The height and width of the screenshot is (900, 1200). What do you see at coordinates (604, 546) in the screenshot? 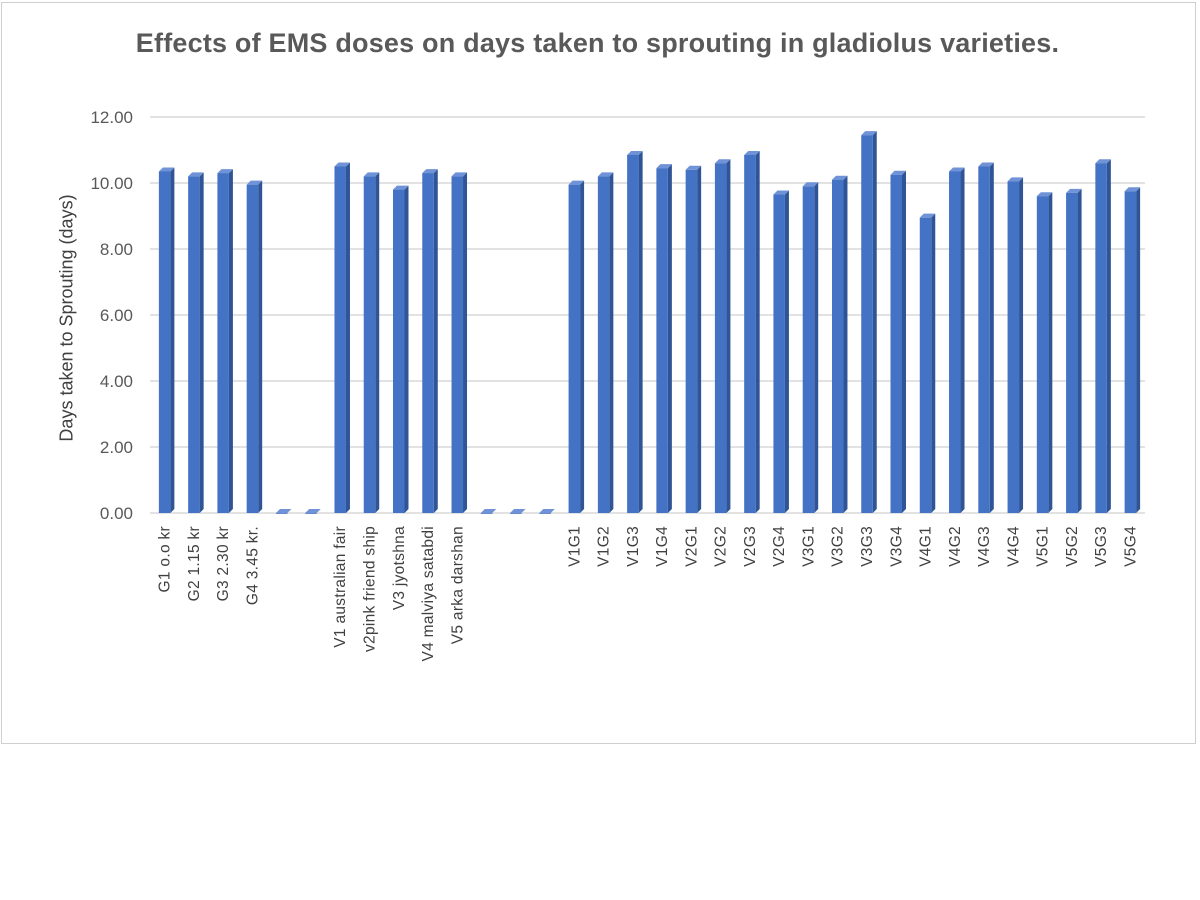
I see `x-tick-label: V1G2` at bounding box center [604, 546].